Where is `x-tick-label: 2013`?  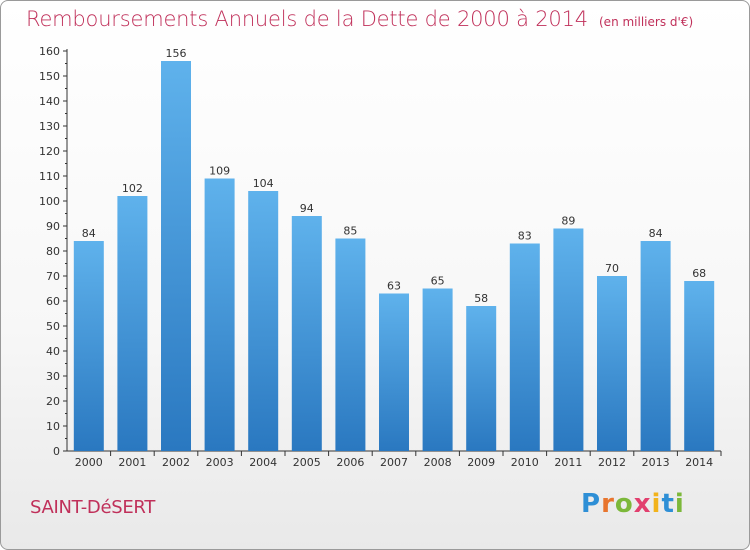
x-tick-label: 2013 is located at coordinates (656, 462).